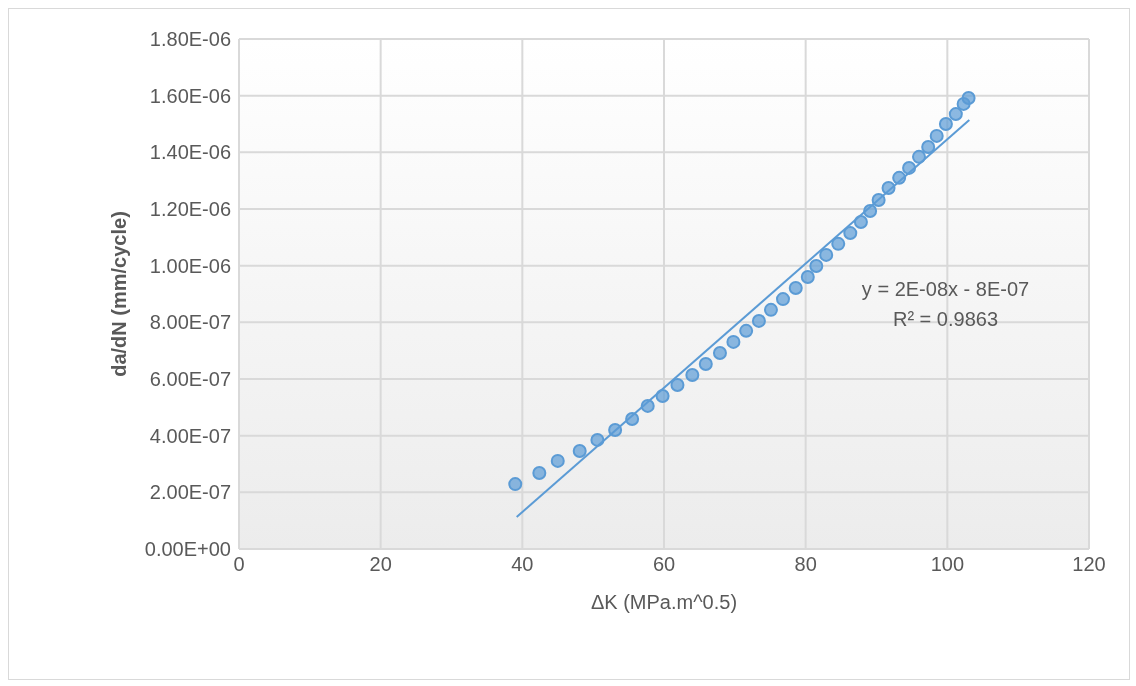 The width and height of the screenshot is (1136, 686). What do you see at coordinates (190, 435) in the screenshot?
I see `y-tick-label: 4.00E-07` at bounding box center [190, 435].